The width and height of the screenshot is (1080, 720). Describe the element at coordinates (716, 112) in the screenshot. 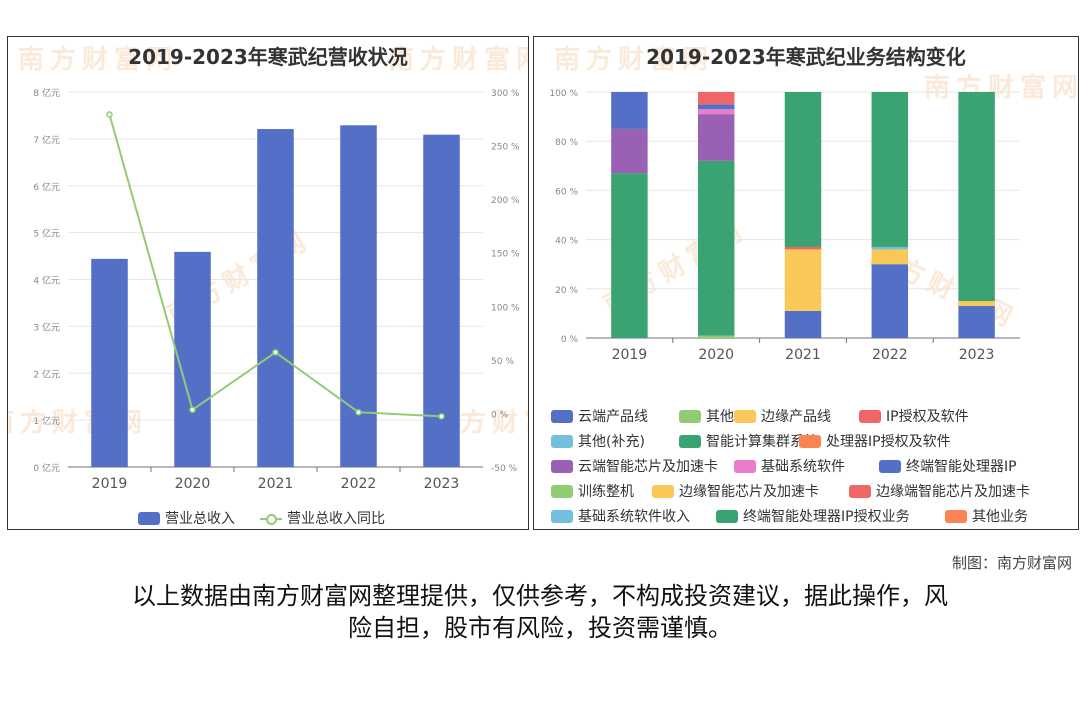

I see `bar-segment-8-2020` at that location.